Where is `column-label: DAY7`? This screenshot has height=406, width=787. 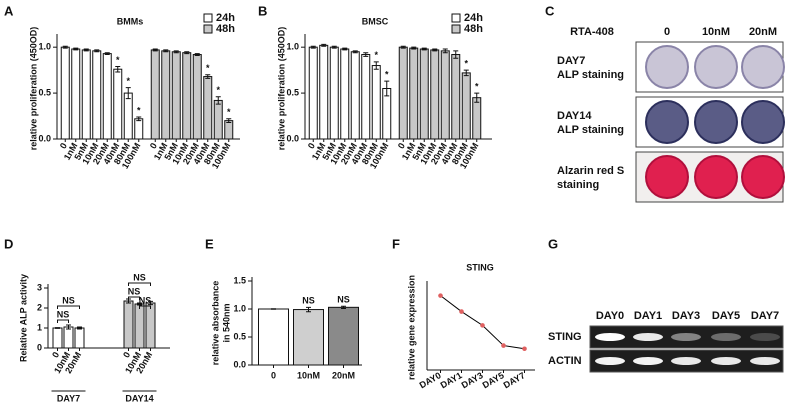 column-label: DAY7 is located at coordinates (765, 316).